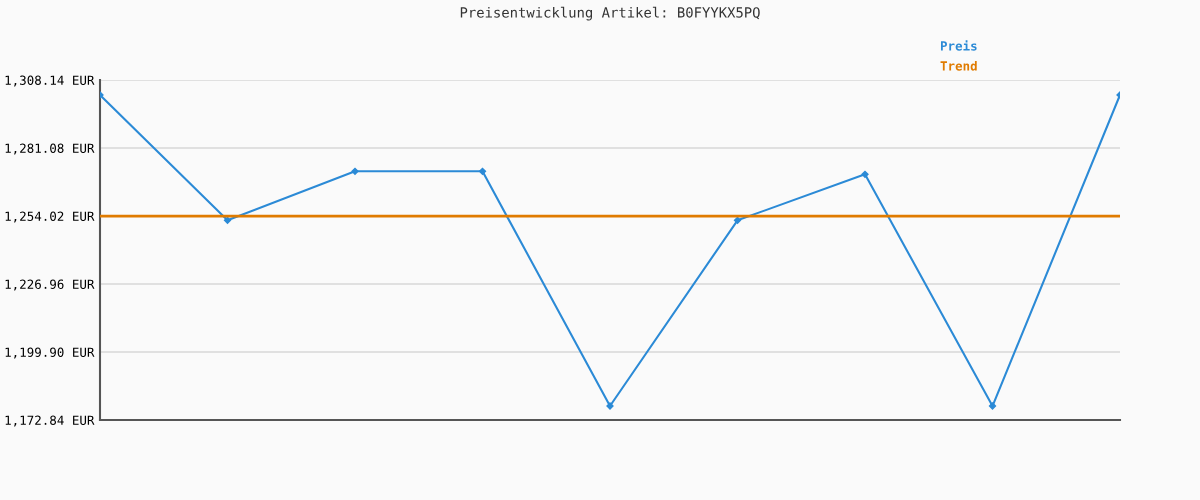  What do you see at coordinates (50, 285) in the screenshot?
I see `y-tick-label: 1,226.96 EUR` at bounding box center [50, 285].